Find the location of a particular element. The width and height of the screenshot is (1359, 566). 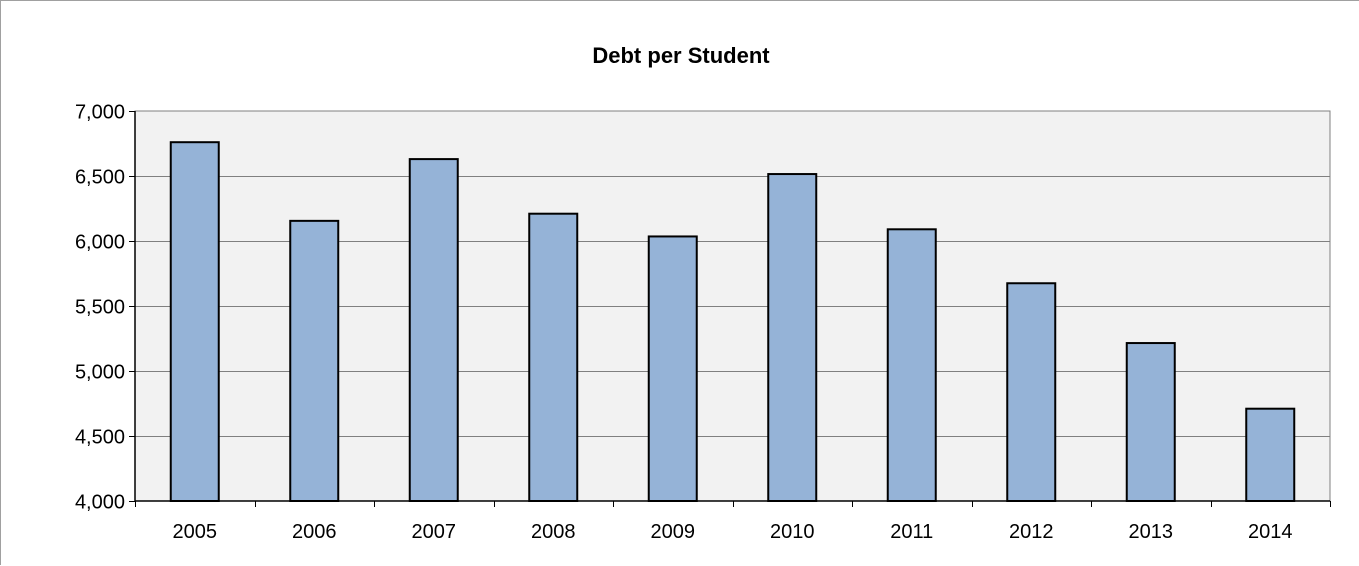

bar-2012 is located at coordinates (1031, 392).